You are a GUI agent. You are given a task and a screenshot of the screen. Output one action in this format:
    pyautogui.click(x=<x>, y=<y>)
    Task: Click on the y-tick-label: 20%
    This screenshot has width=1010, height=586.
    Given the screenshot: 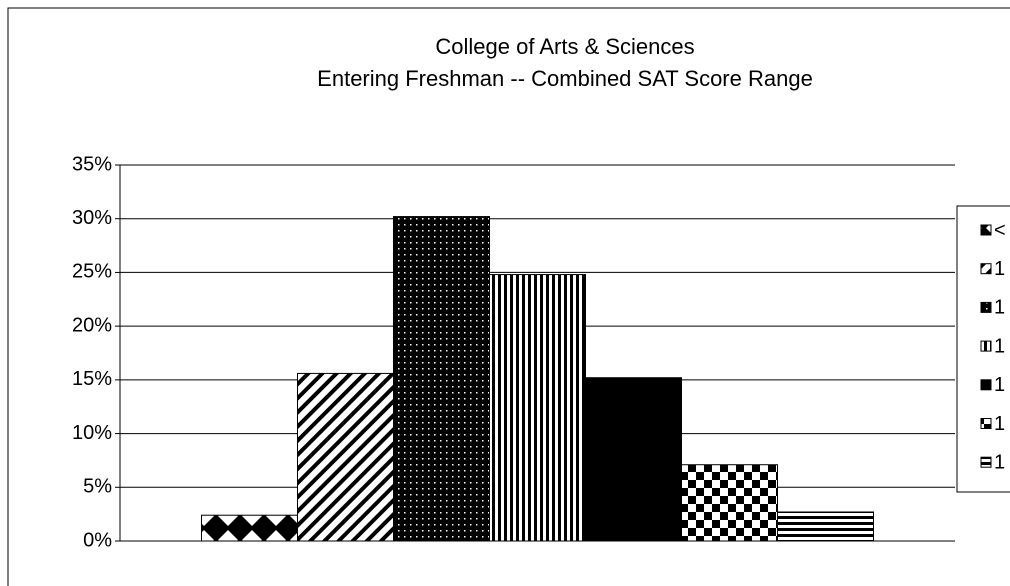 What is the action you would take?
    pyautogui.click(x=92, y=325)
    